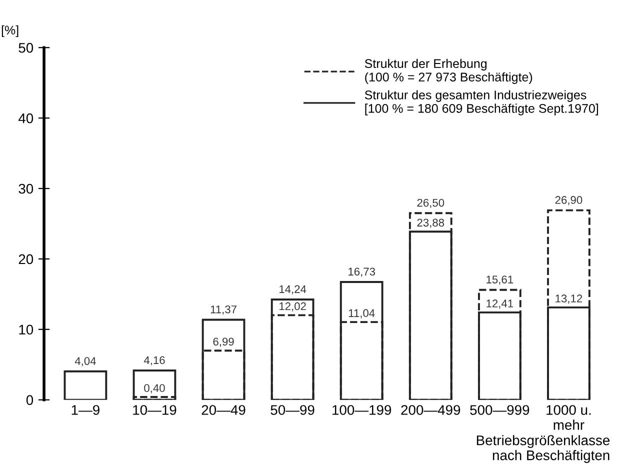 This screenshot has width=629, height=476. What do you see at coordinates (154, 410) in the screenshot?
I see `x-tick-label: 10—19` at bounding box center [154, 410].